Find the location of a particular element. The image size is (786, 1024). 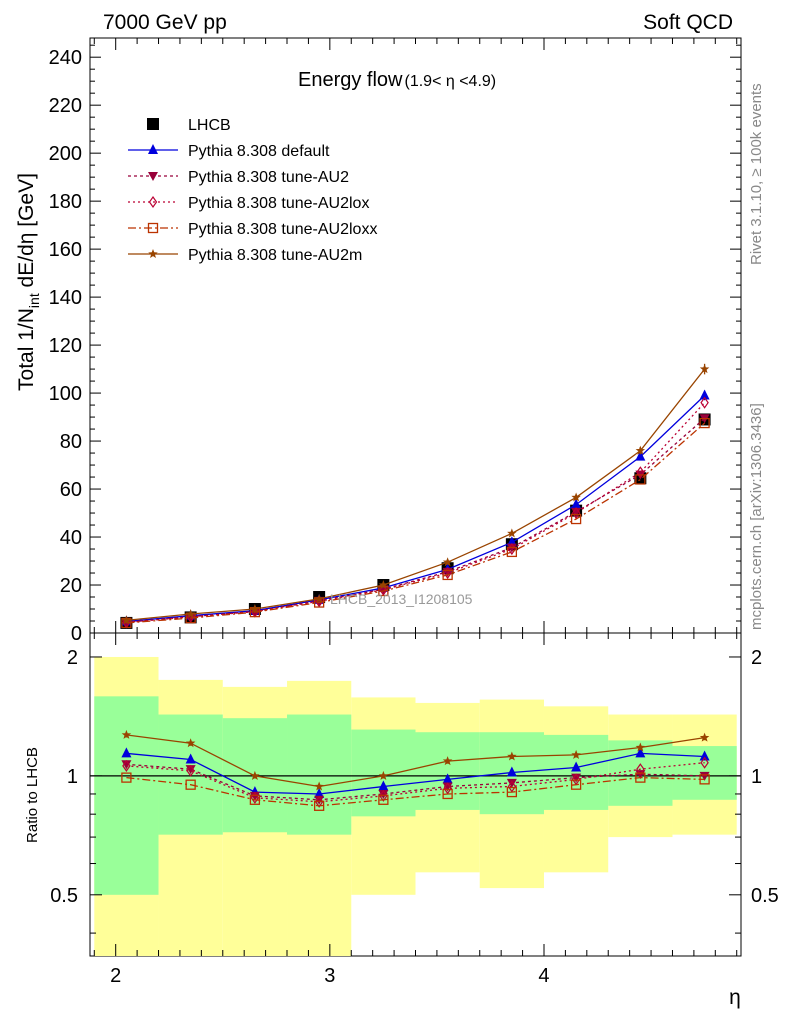

legend-entry: Pythia 8.308 tune-AU2m is located at coordinates (245, 255).